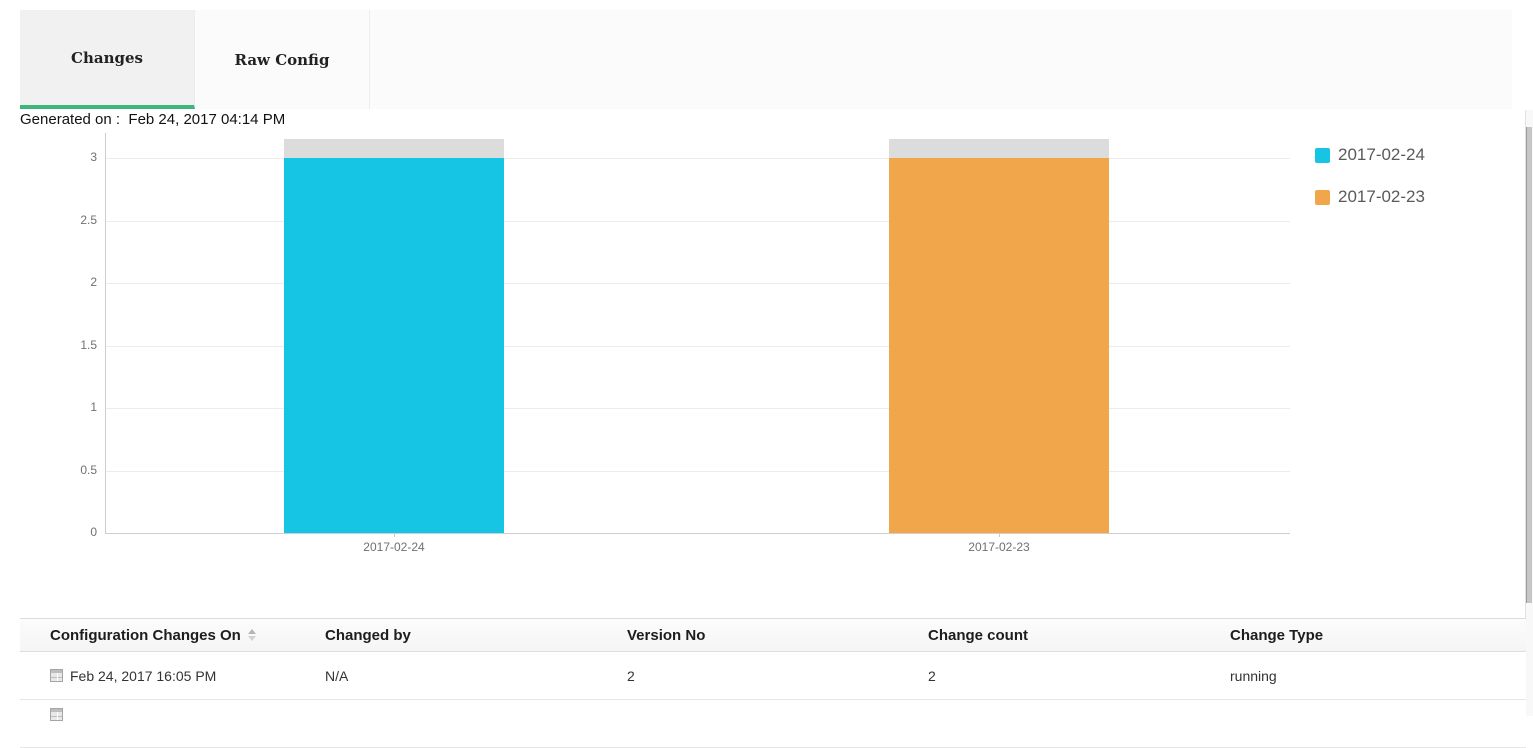 This screenshot has height=748, width=1533. Describe the element at coordinates (1378, 676) in the screenshot. I see `cell-change-type: running` at that location.